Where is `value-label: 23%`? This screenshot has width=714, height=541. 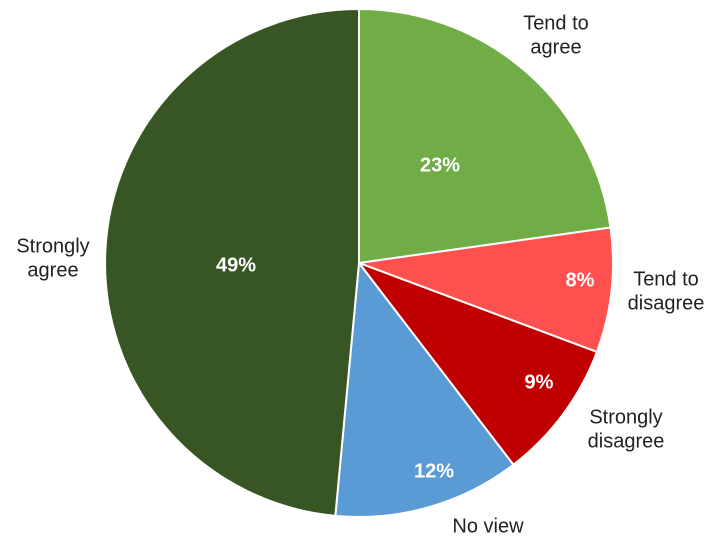 value-label: 23% is located at coordinates (440, 165).